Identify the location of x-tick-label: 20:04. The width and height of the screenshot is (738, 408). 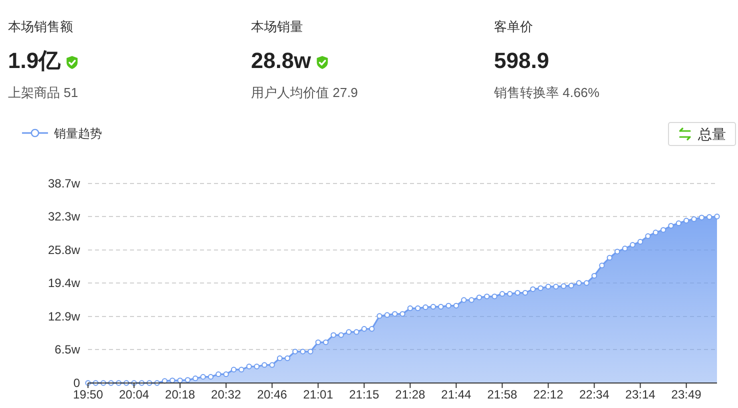
(134, 395).